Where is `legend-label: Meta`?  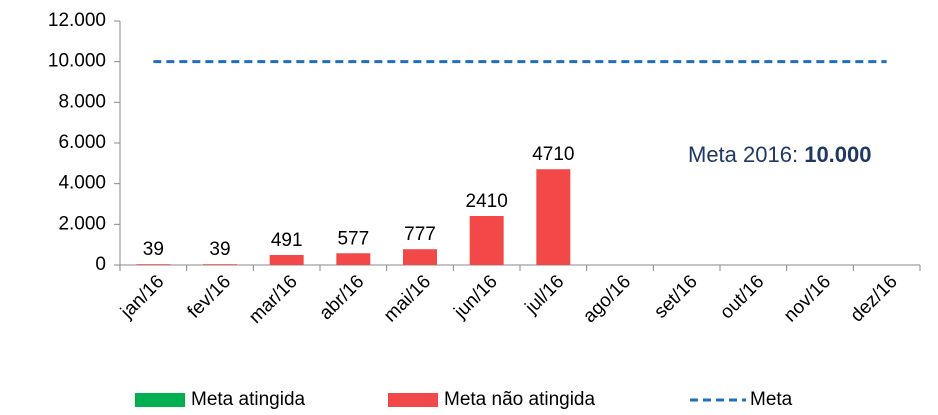 legend-label: Meta is located at coordinates (771, 399).